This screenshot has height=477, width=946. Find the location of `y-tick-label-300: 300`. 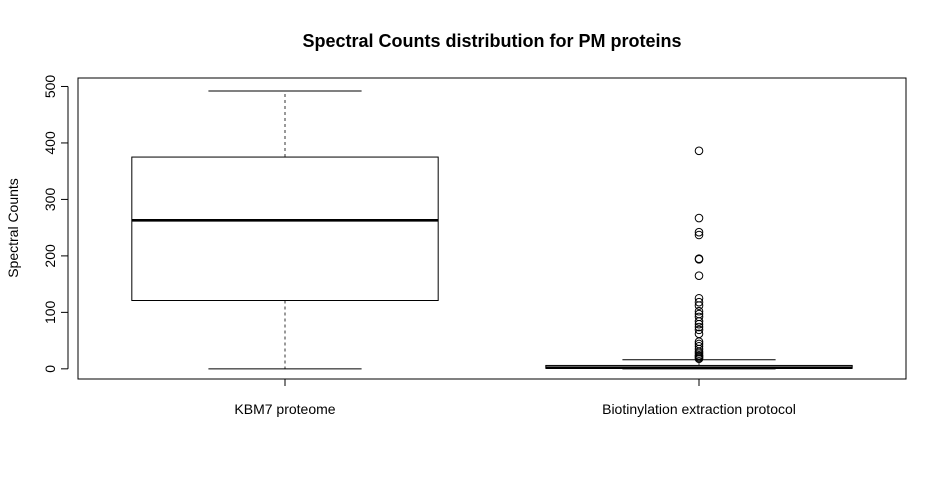

y-tick-label-300: 300 is located at coordinates (50, 200).